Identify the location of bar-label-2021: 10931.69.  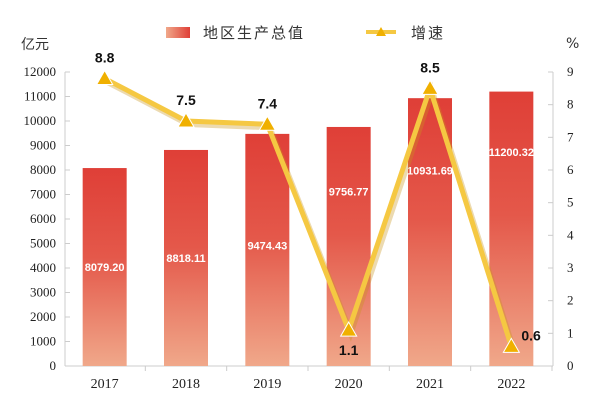
(430, 171).